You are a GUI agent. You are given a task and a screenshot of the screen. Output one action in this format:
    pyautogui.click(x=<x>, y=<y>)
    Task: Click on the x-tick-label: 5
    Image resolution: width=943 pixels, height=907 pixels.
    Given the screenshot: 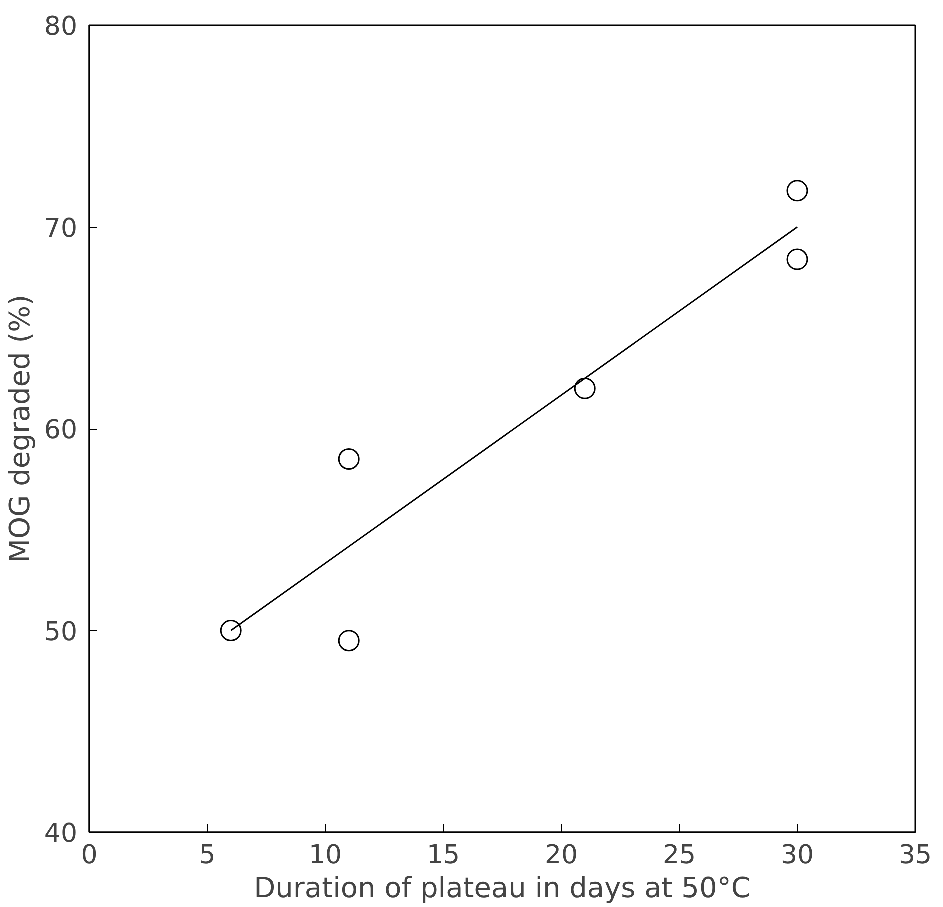 What is the action you would take?
    pyautogui.click(x=207, y=855)
    